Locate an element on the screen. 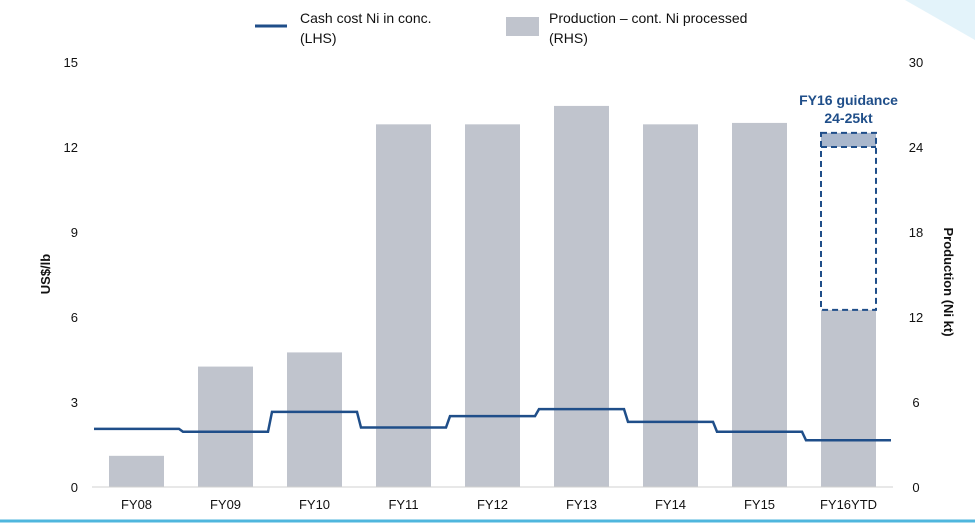  guidance-label: 24-25kt is located at coordinates (848, 118).